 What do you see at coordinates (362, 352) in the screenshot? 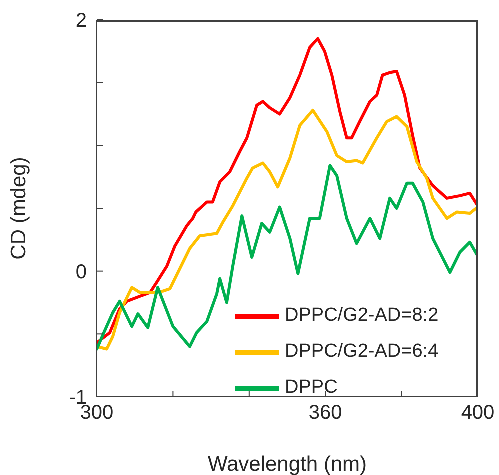
I see `legend-label: DPPC/G2-AD=6:4` at bounding box center [362, 352].